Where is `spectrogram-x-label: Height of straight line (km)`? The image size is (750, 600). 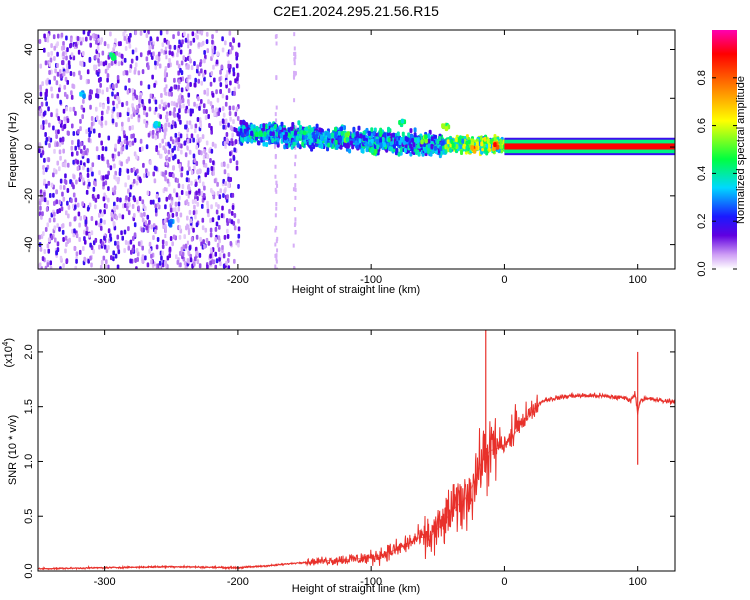
spectrogram-x-label: Height of straight line (km) is located at coordinates (356, 290).